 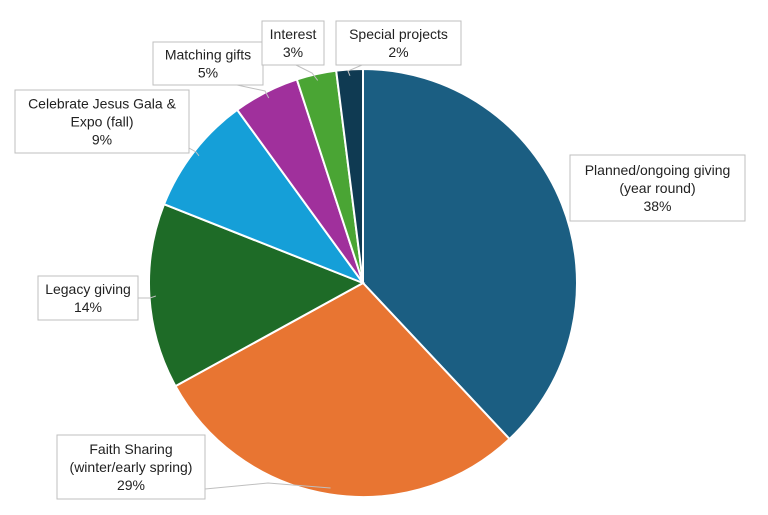 What do you see at coordinates (658, 170) in the screenshot?
I see `data-label-category: Planned/ongoing giving` at bounding box center [658, 170].